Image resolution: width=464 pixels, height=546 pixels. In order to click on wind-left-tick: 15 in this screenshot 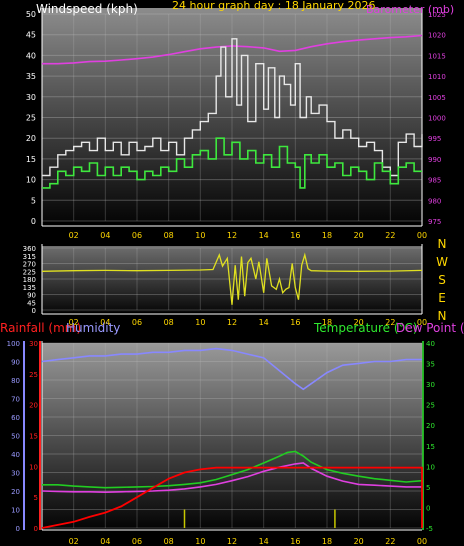, I will do `click(31, 159)`.